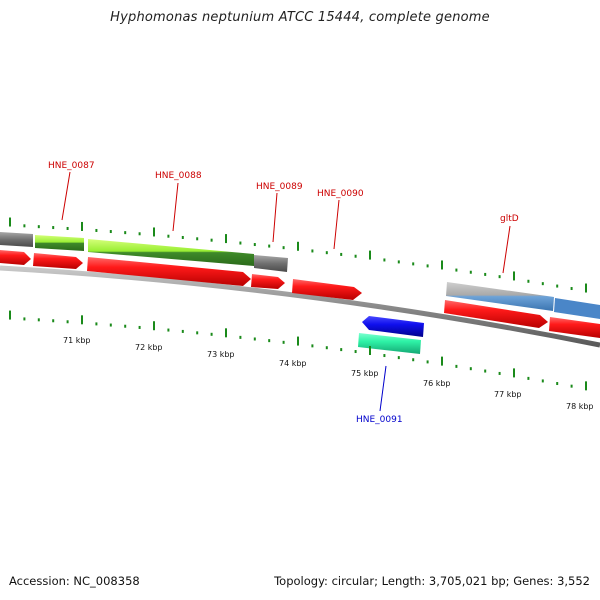  I want to click on kbp-label-72: 72 kbp, so click(149, 347).